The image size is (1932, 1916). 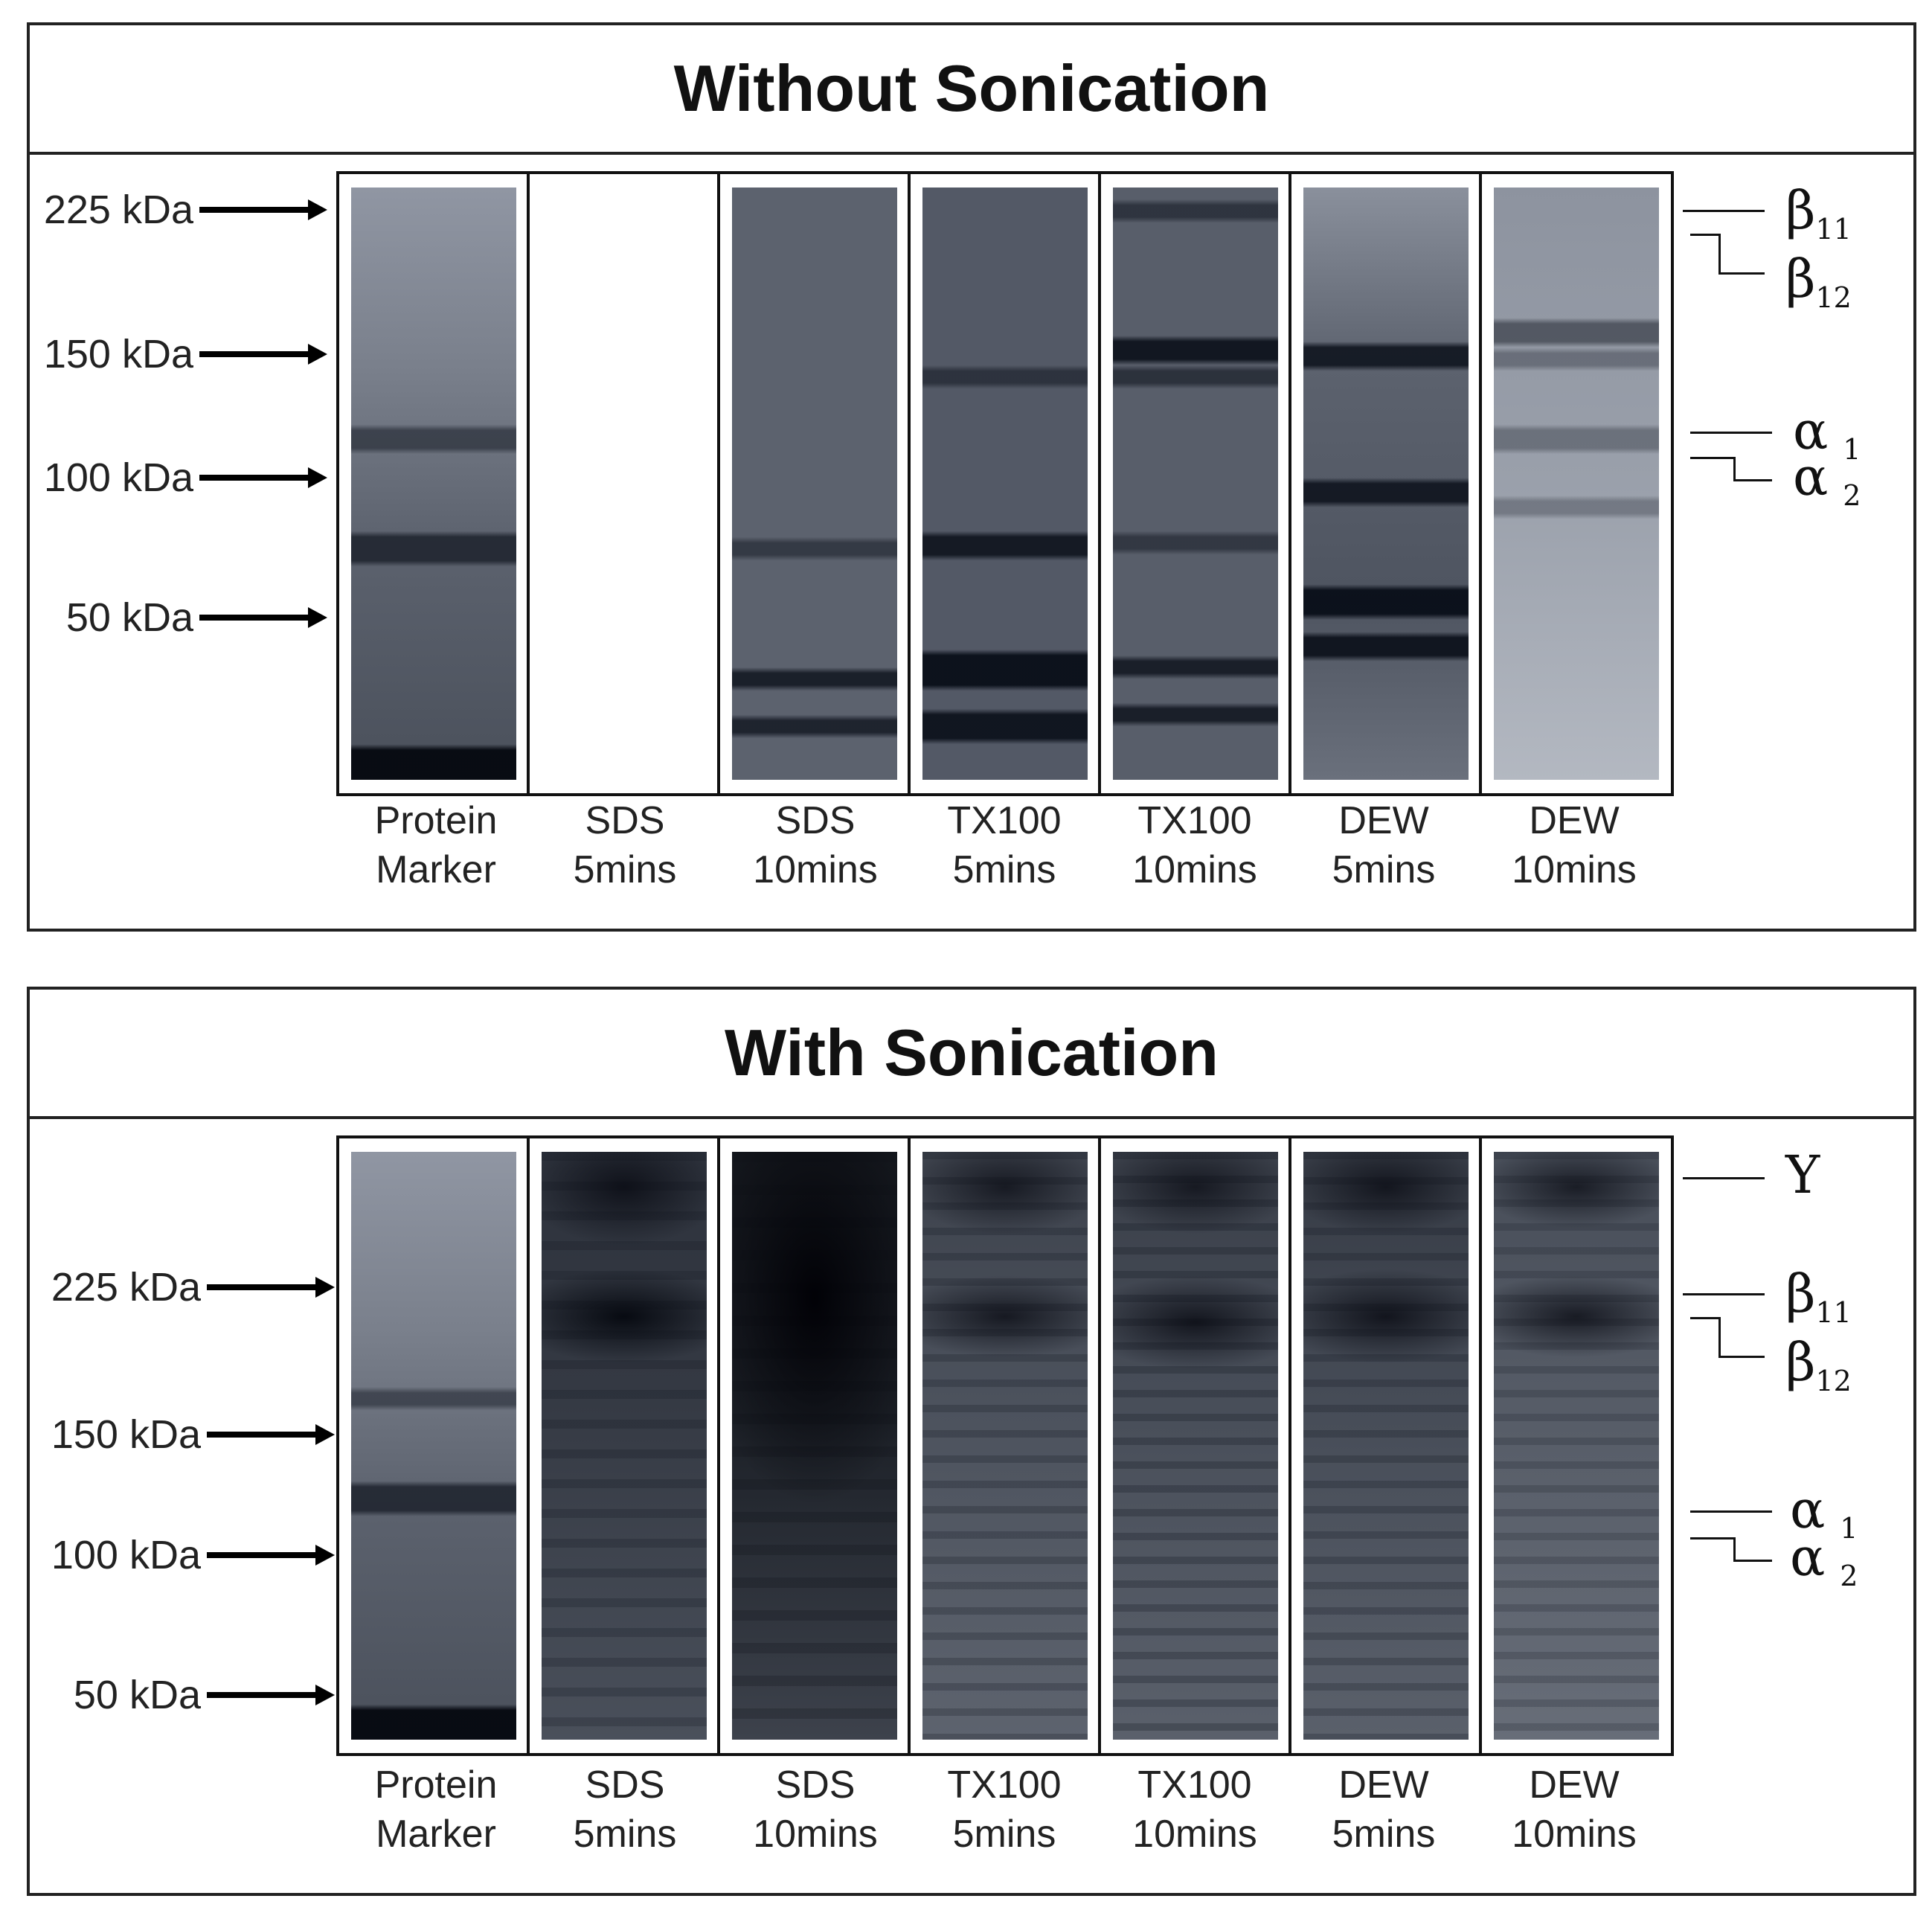 I want to click on panel-title: With Sonication, so click(x=971, y=1054).